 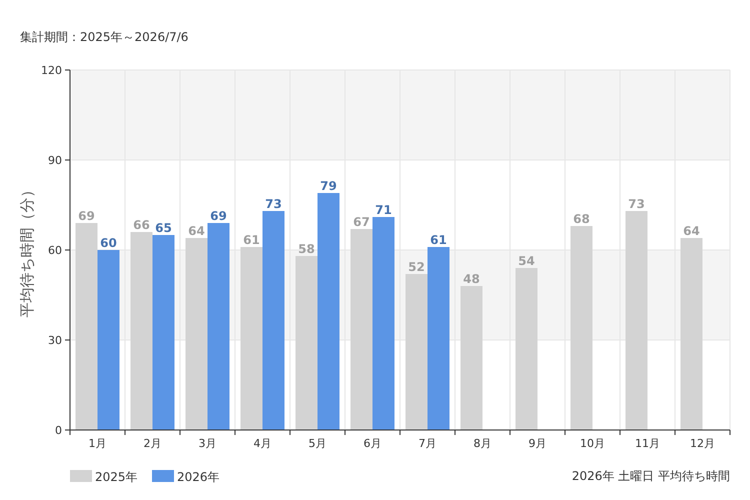 What do you see at coordinates (108, 243) in the screenshot?
I see `data-label: 60` at bounding box center [108, 243].